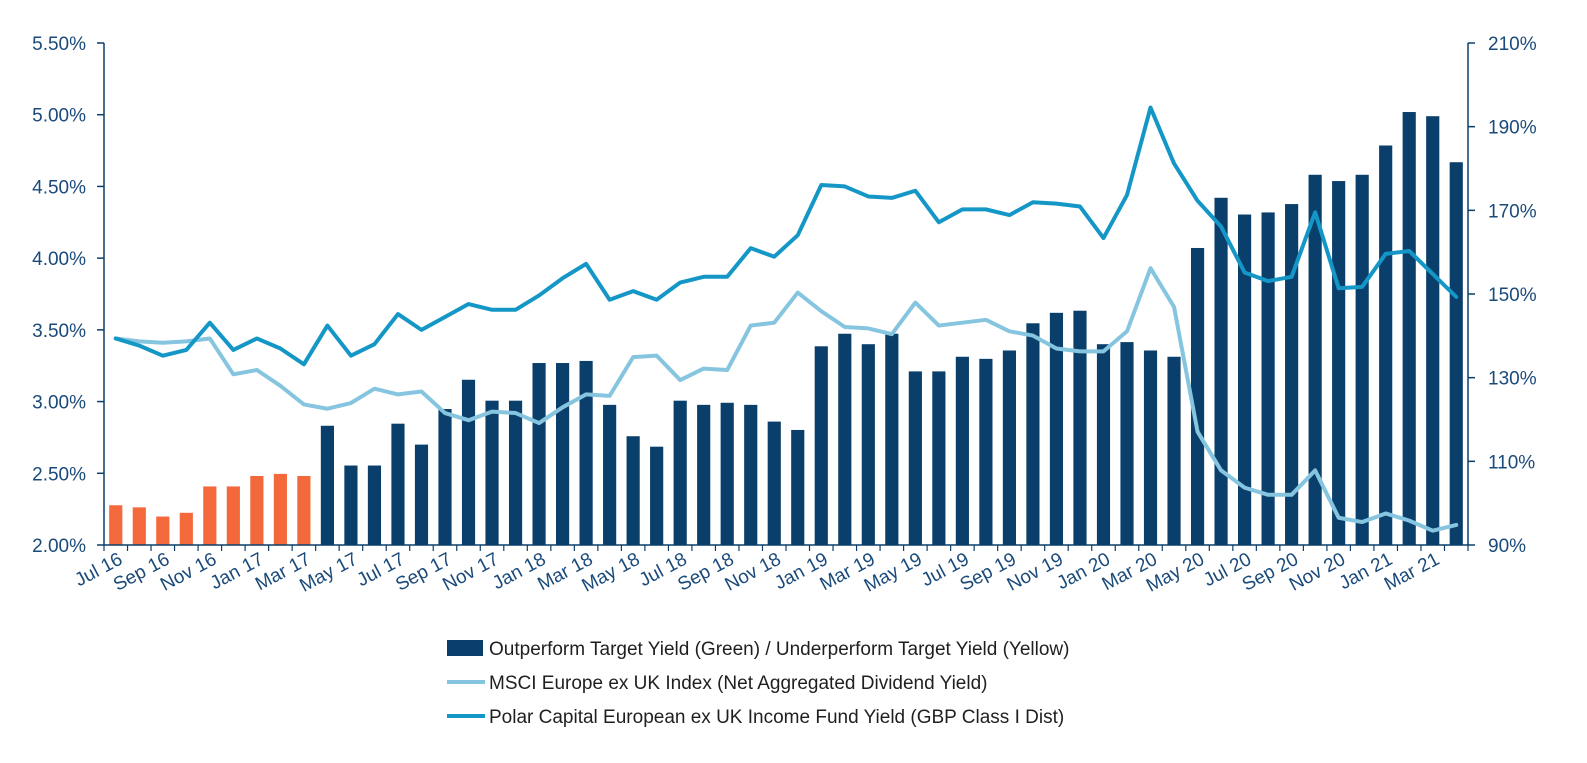  What do you see at coordinates (1412, 572) in the screenshot?
I see `x-tick-label: Mar 21` at bounding box center [1412, 572].